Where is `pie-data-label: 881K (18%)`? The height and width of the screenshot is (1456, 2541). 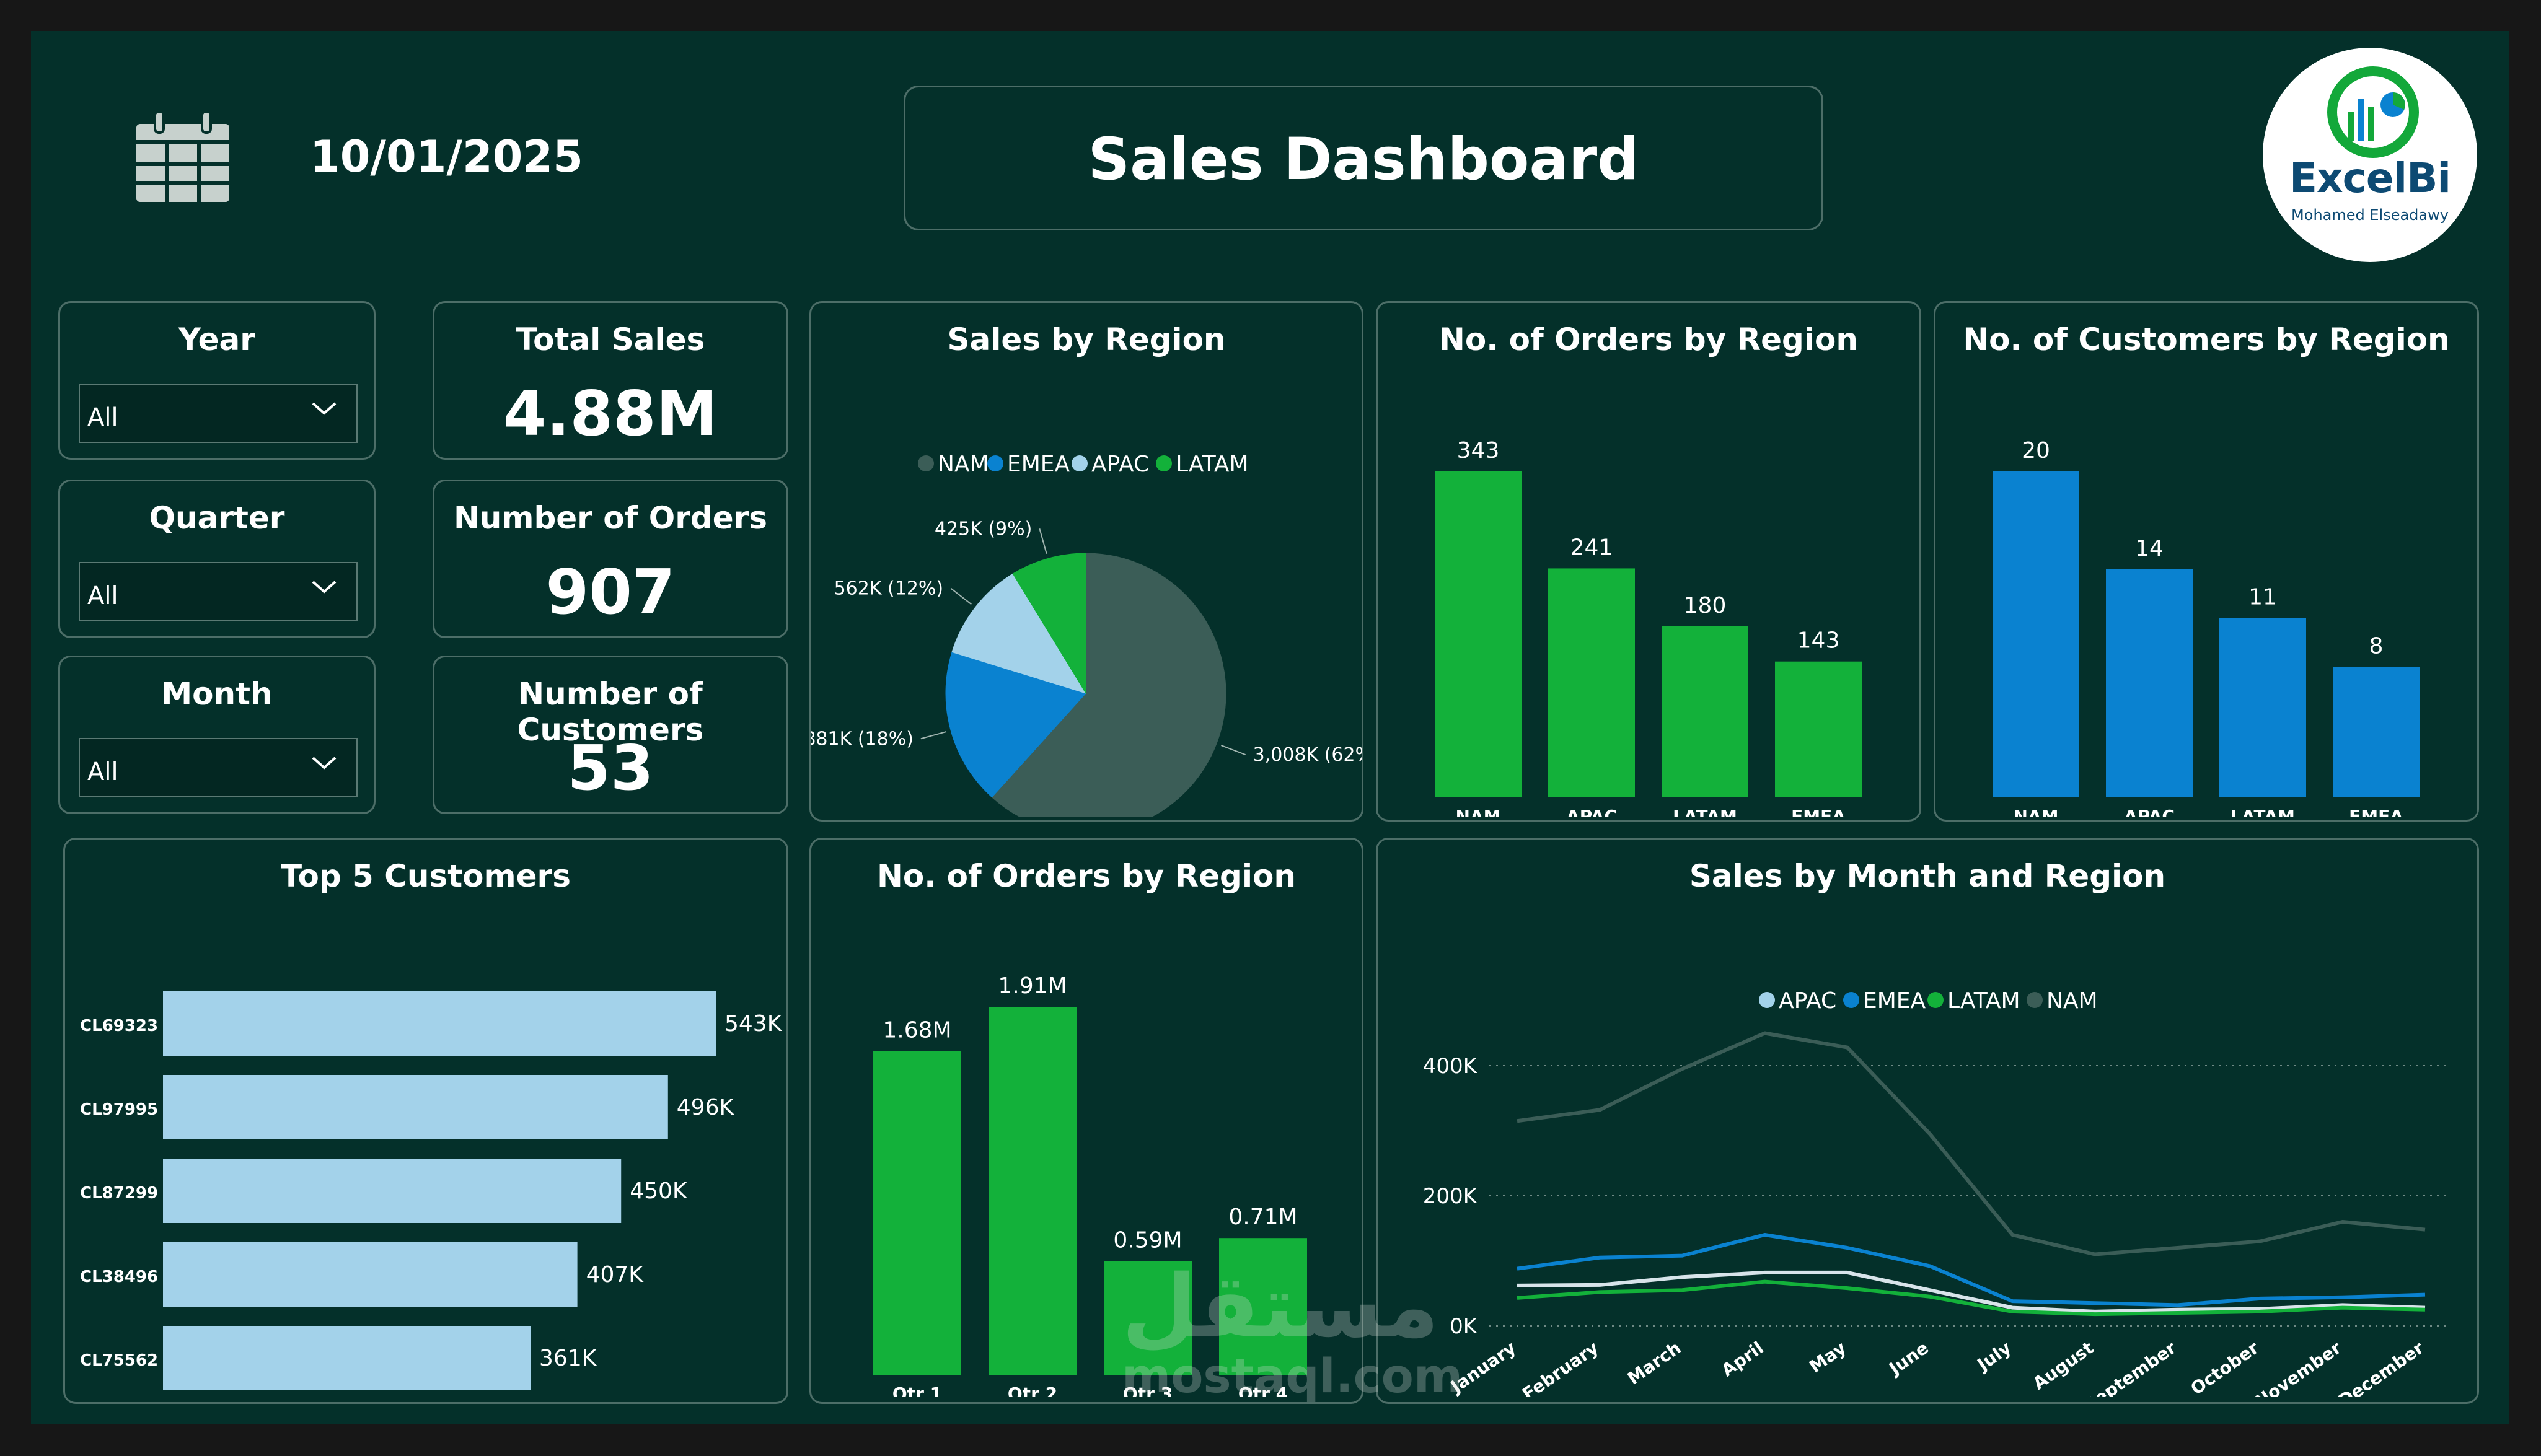
pie-data-label: 881K (18%) is located at coordinates (862, 739).